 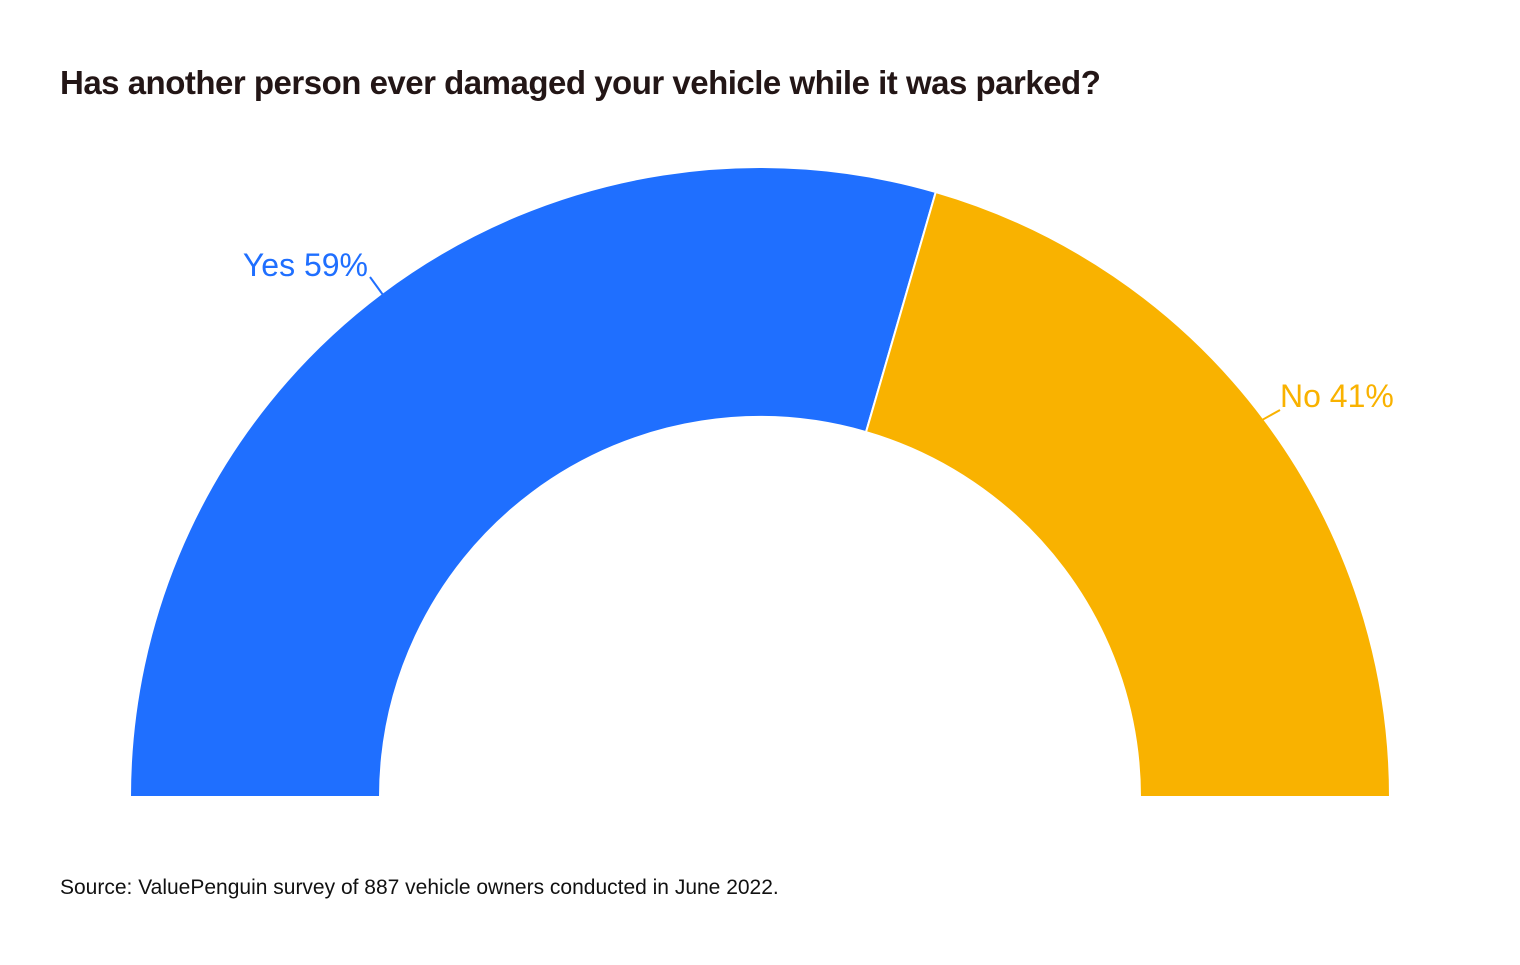 What do you see at coordinates (305, 265) in the screenshot?
I see `slice-label-yes: Yes 59%` at bounding box center [305, 265].